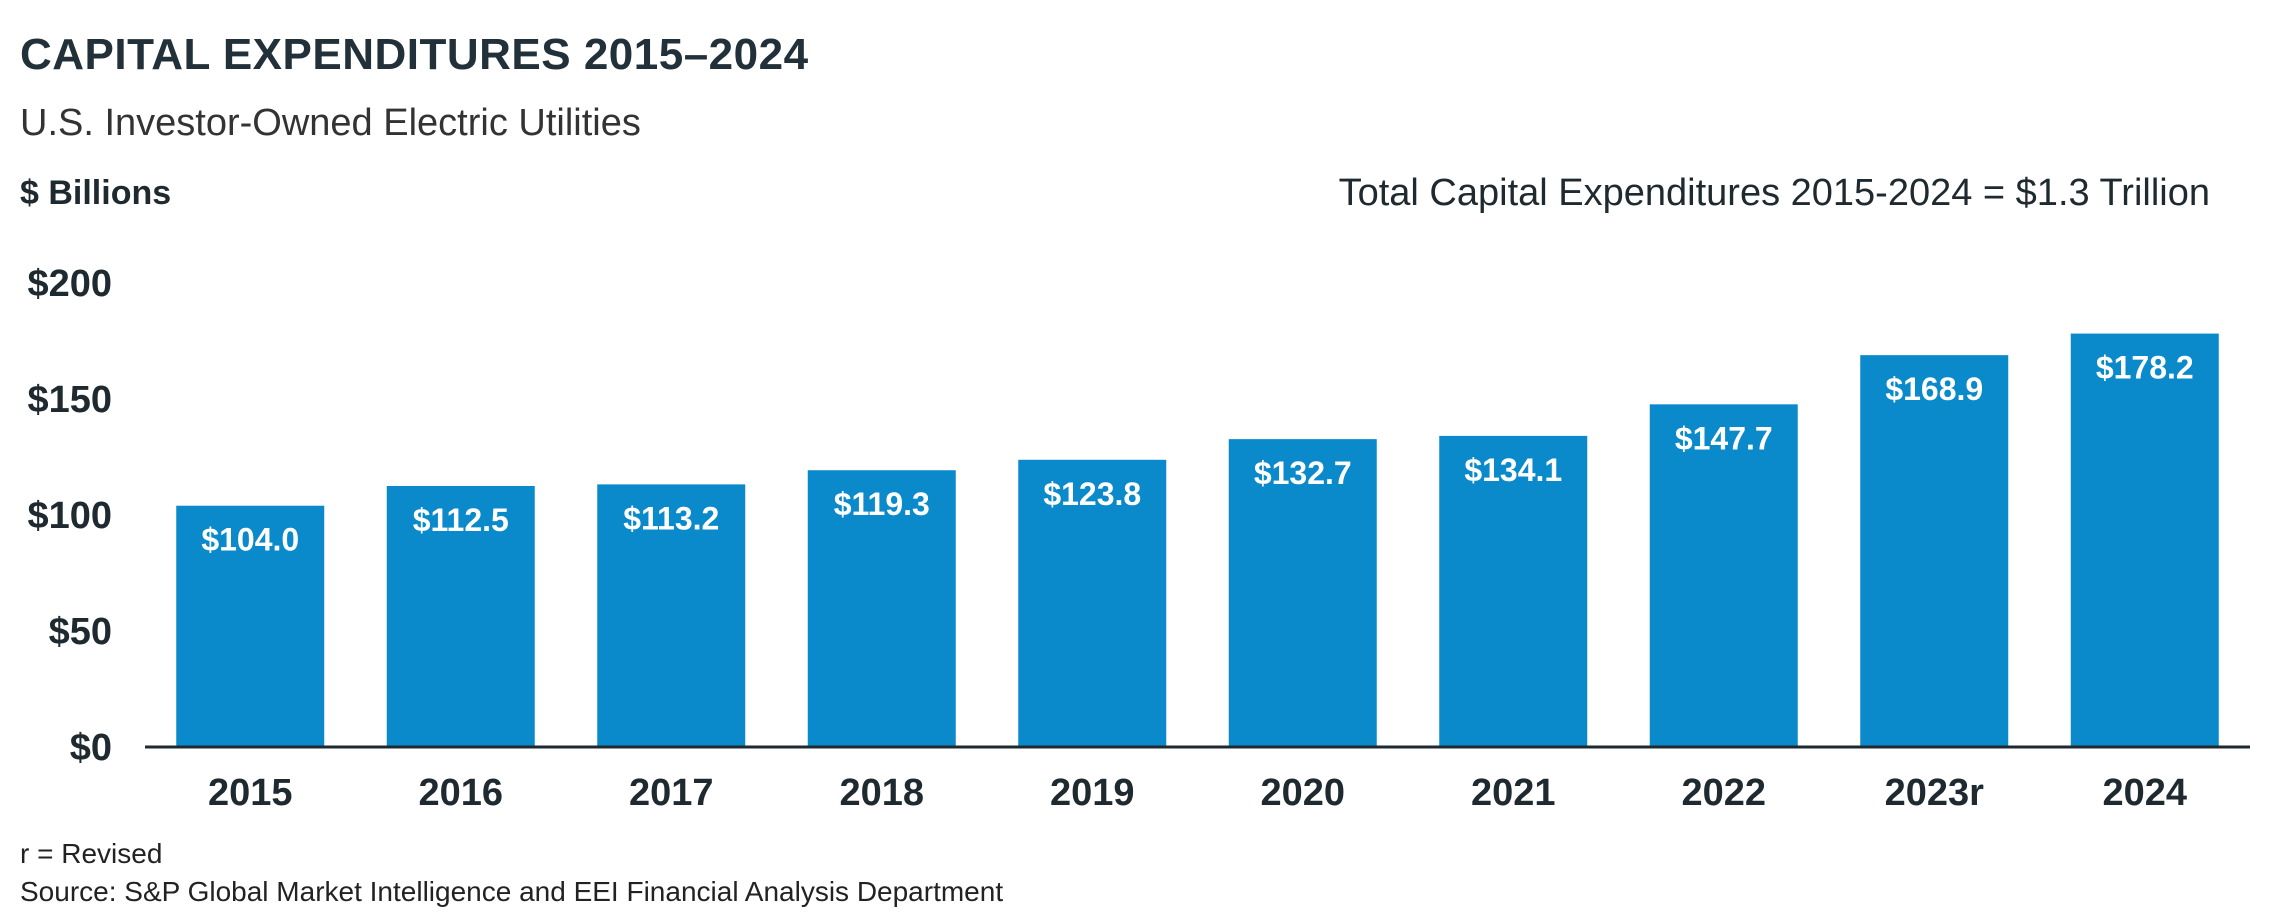  Describe the element at coordinates (1723, 793) in the screenshot. I see `x-tick-label: 2022` at that location.